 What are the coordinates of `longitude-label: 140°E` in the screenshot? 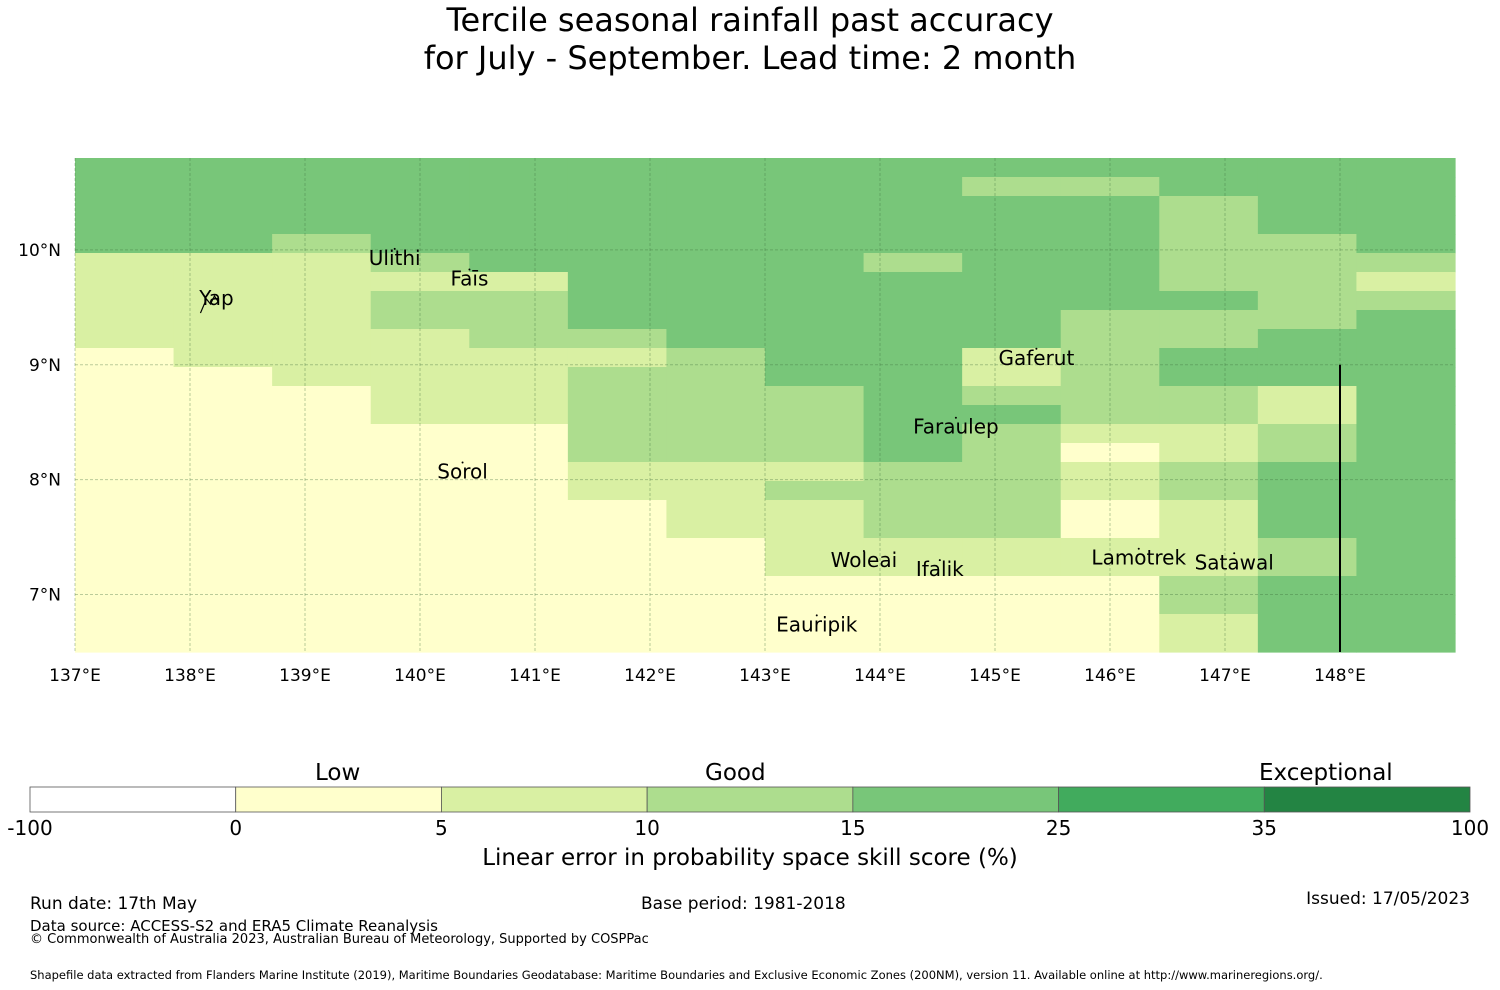 It's located at (420, 676).